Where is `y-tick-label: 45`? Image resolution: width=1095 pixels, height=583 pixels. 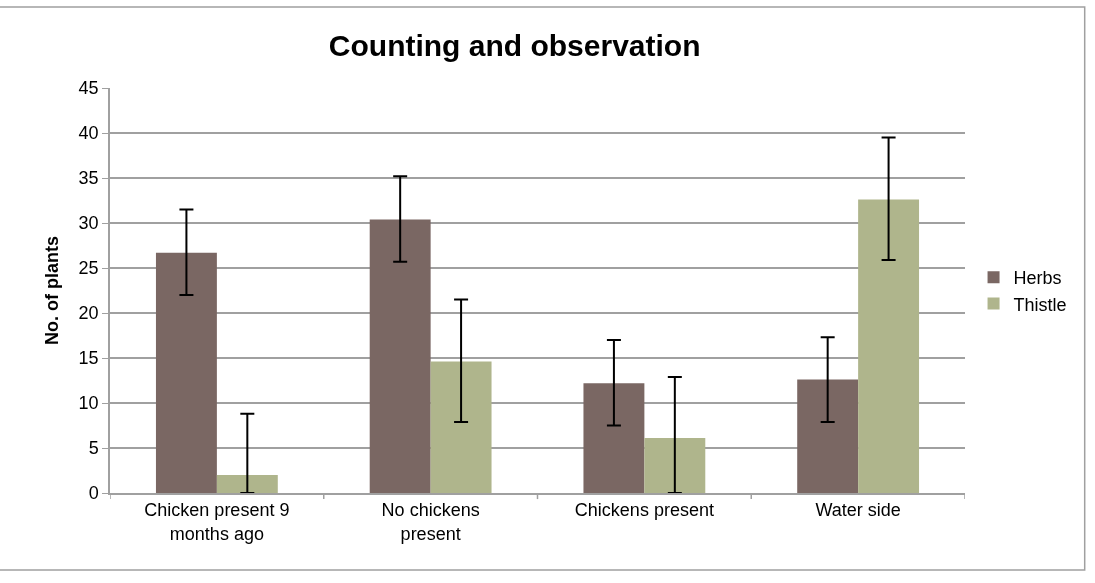 y-tick-label: 45 is located at coordinates (88, 88).